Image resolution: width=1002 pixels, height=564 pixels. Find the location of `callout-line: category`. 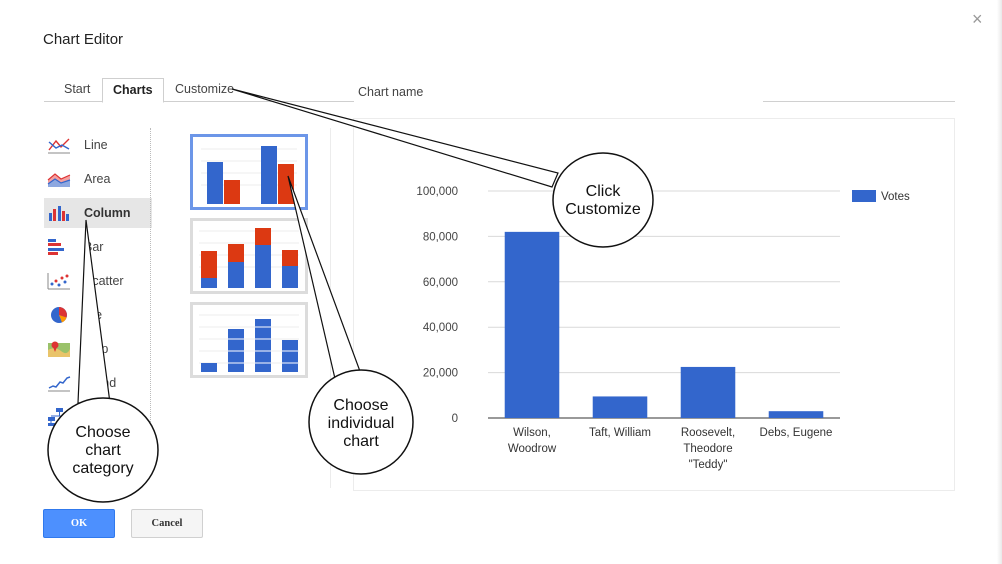

callout-line: category is located at coordinates (103, 468).